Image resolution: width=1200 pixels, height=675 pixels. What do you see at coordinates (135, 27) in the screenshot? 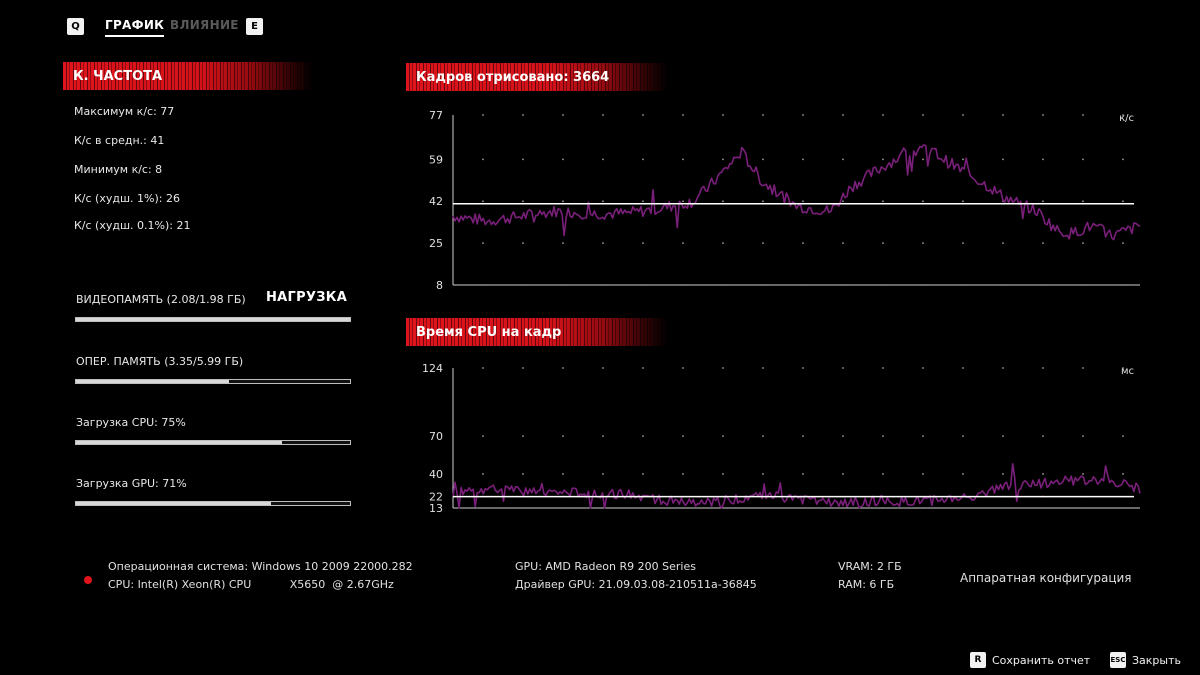
I see `tab-graph: ГРАФИК` at bounding box center [135, 27].